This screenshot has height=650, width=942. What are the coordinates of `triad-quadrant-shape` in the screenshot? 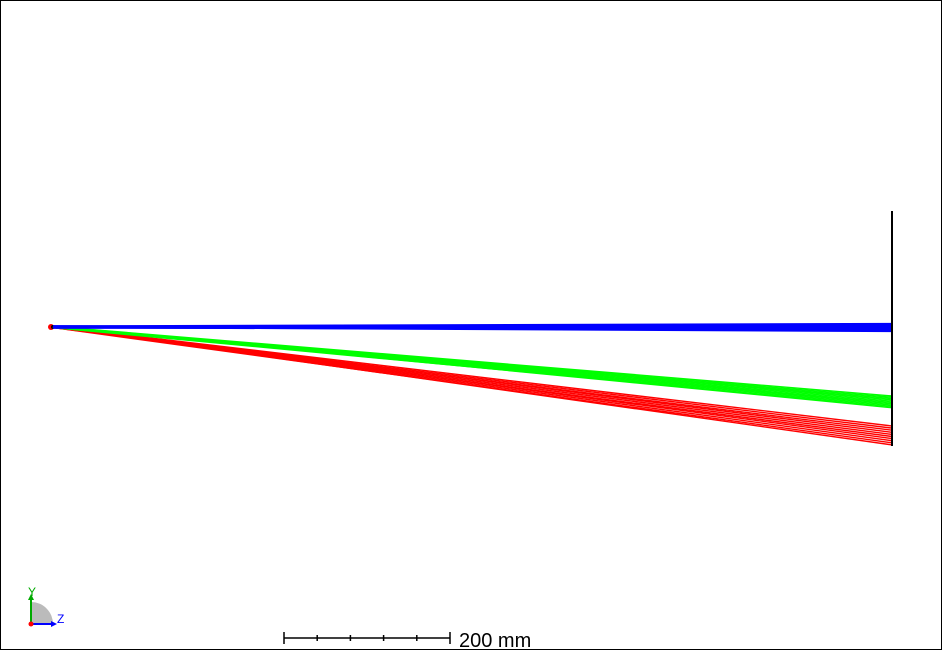 It's located at (42, 613).